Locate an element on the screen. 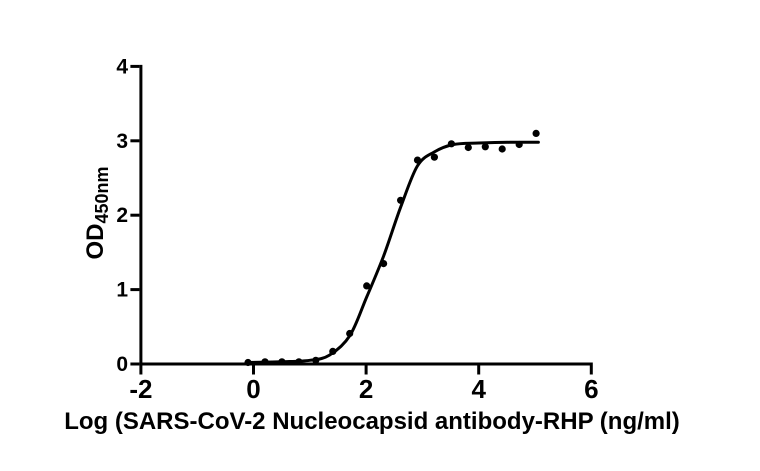  x-tick-label: -2 is located at coordinates (140, 389).